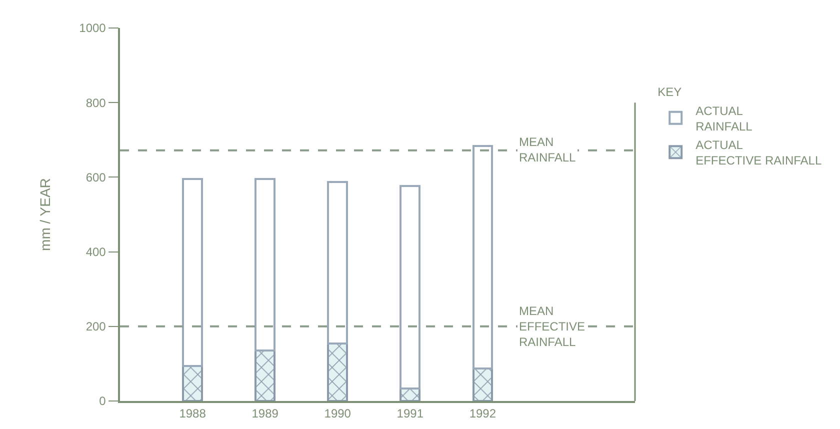  What do you see at coordinates (410, 413) in the screenshot?
I see `x-tick-label: 1991` at bounding box center [410, 413].